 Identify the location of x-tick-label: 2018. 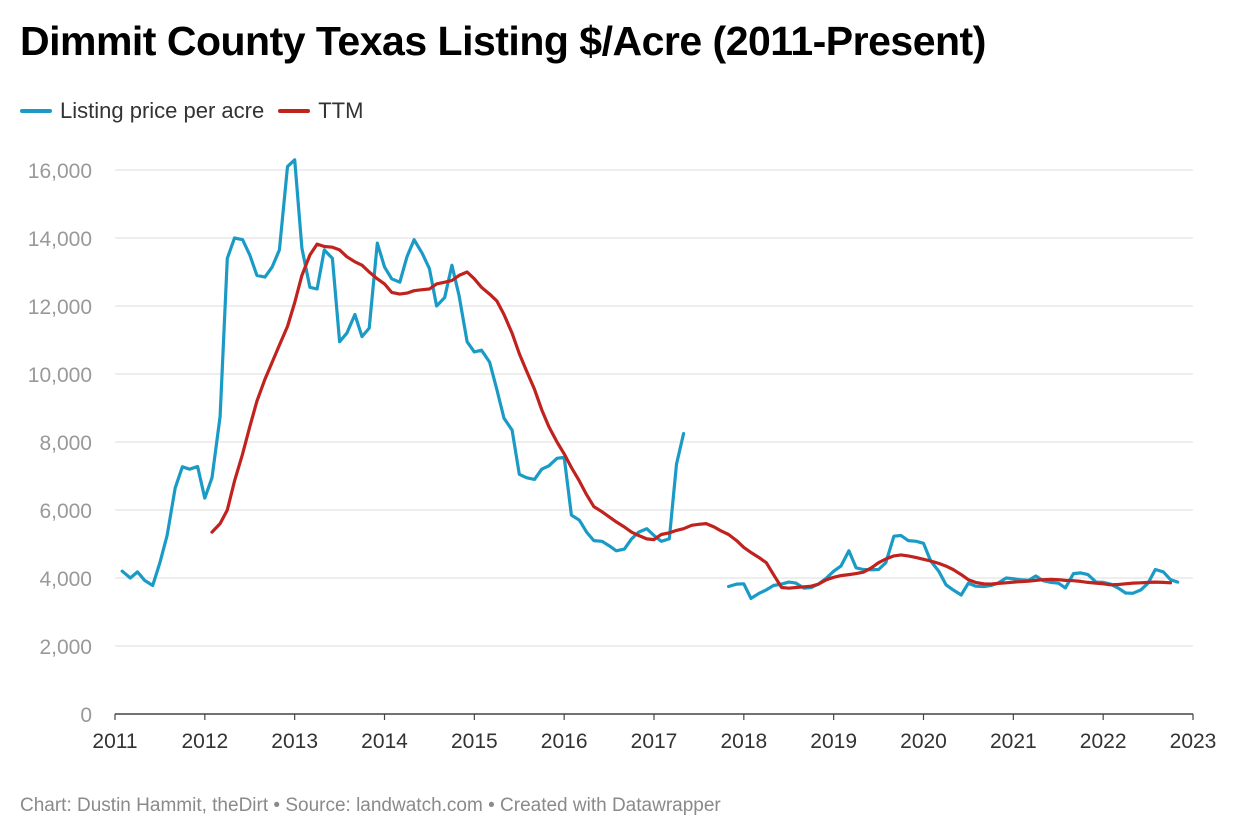
(743, 741).